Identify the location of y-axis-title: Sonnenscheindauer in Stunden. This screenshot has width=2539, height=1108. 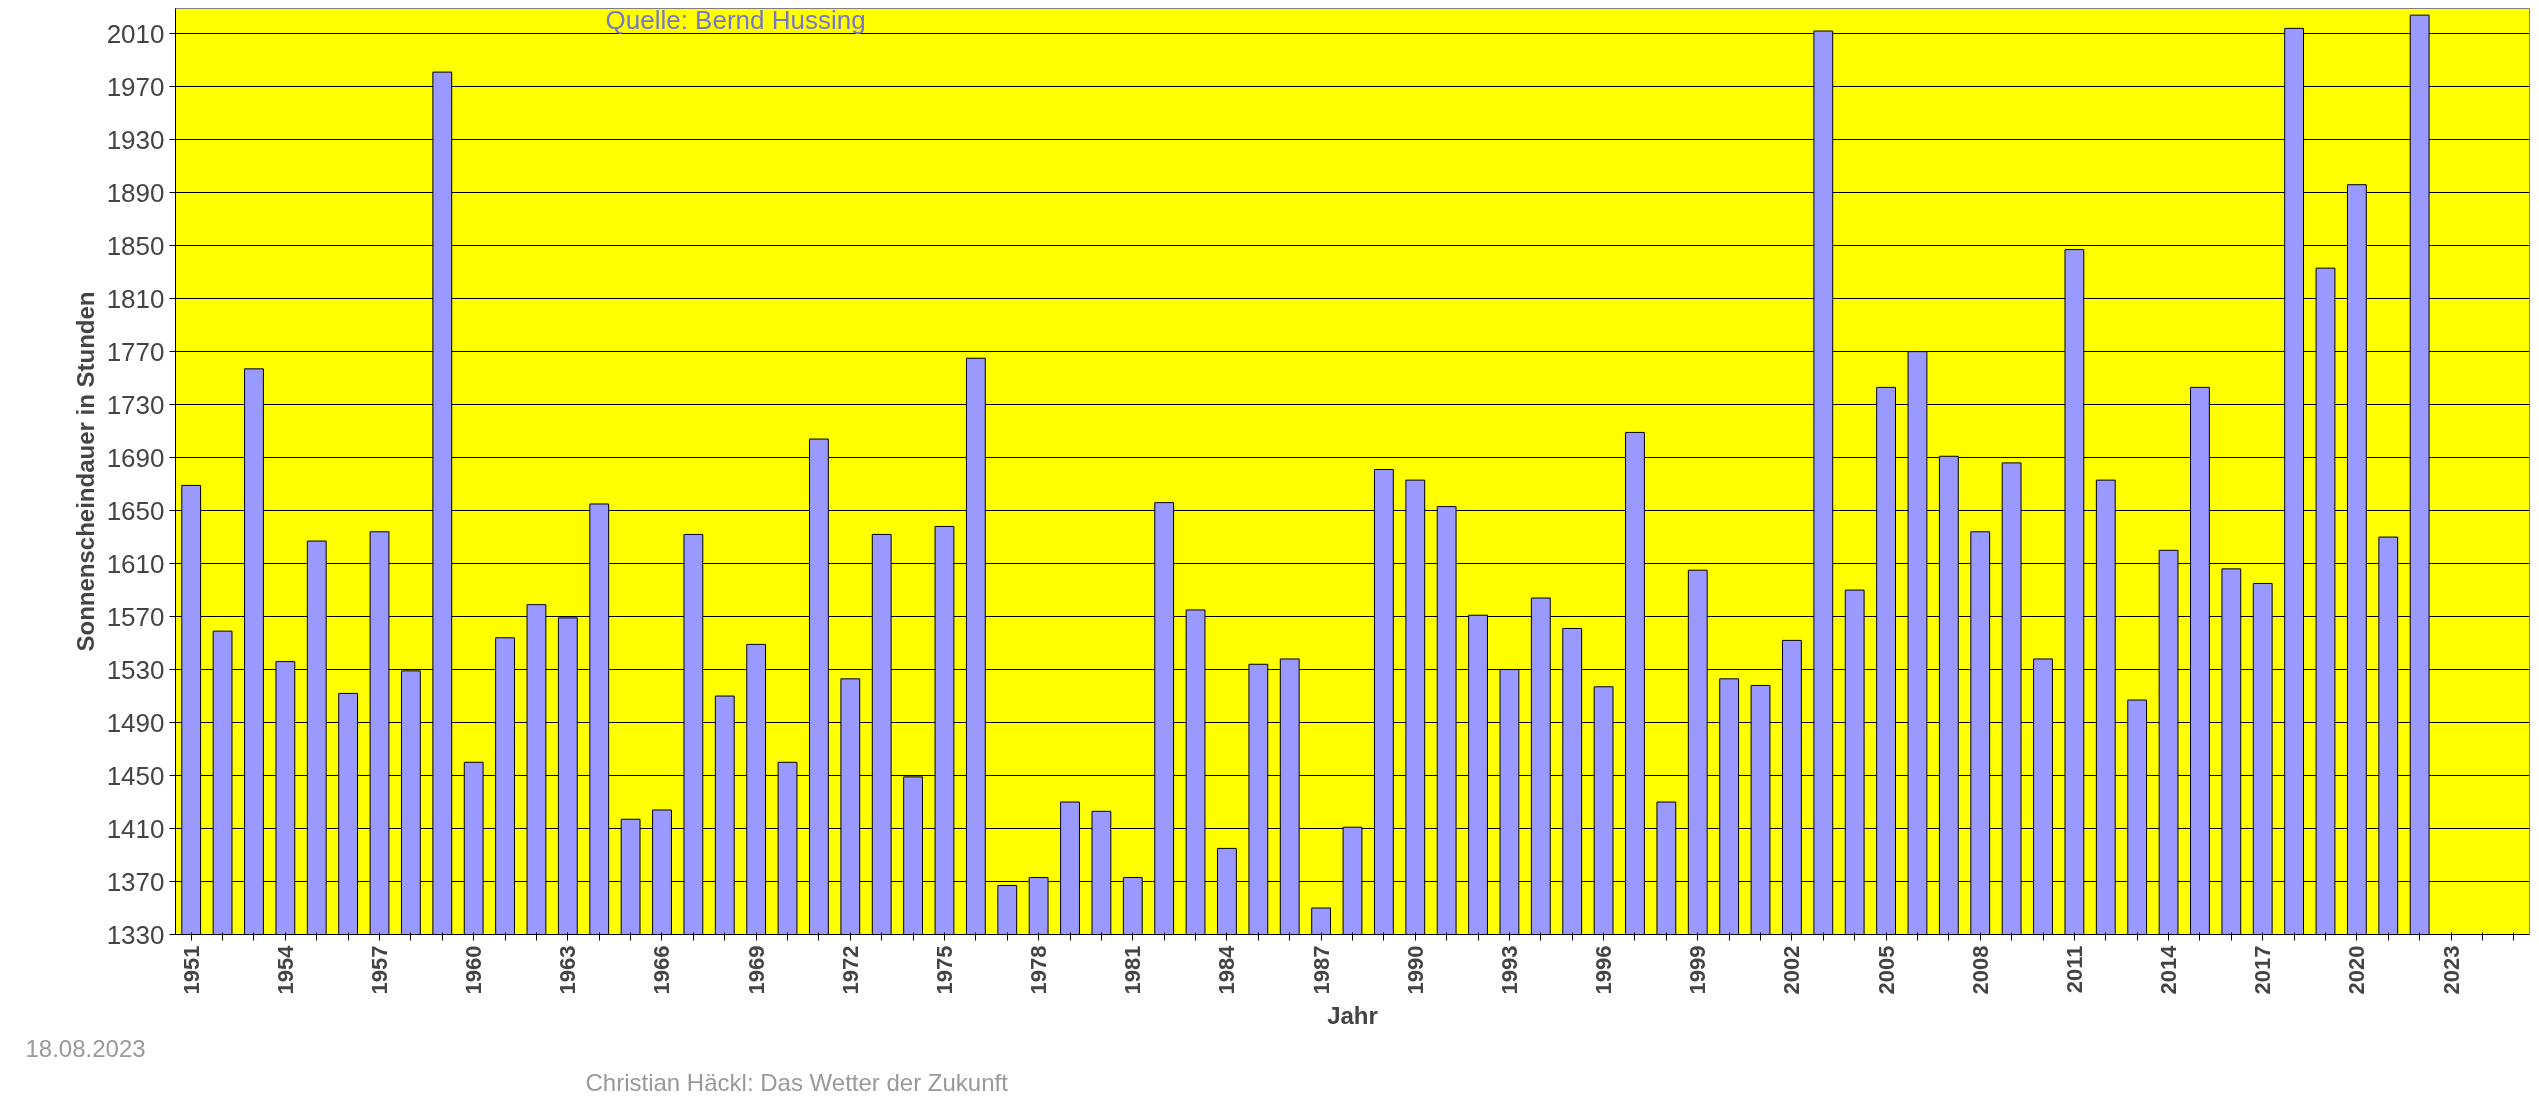
(85, 471).